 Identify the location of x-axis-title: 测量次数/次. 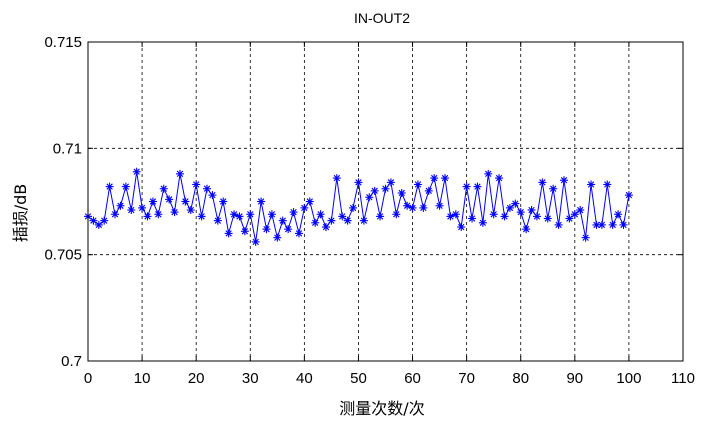
(381, 408).